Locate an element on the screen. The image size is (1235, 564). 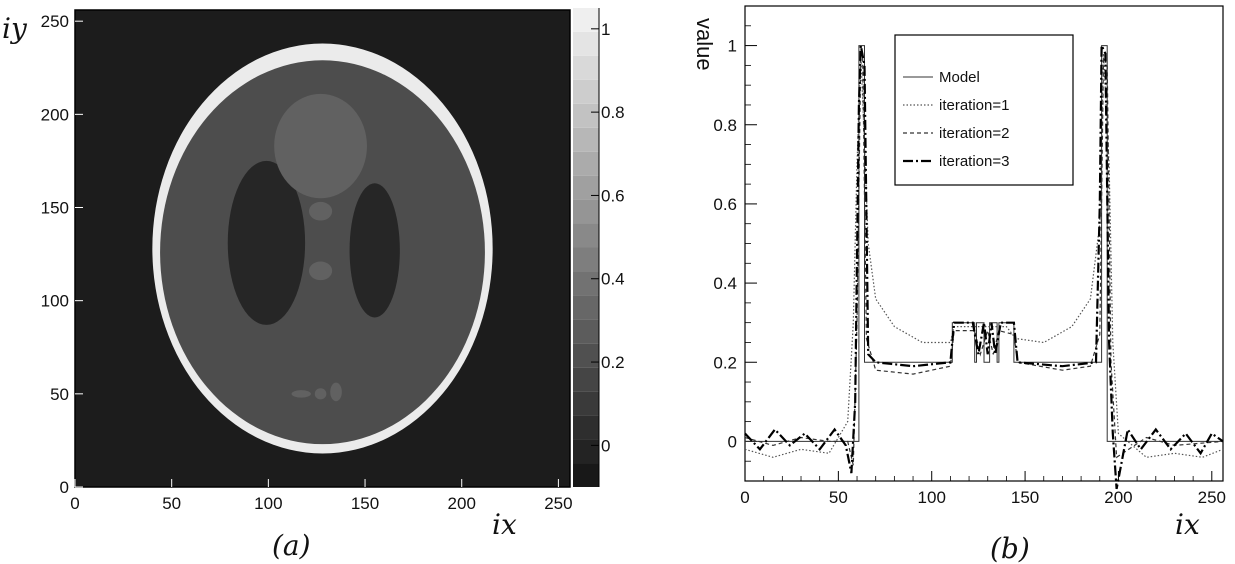
heatmap-y-tick-label: 50 is located at coordinates (59, 394).